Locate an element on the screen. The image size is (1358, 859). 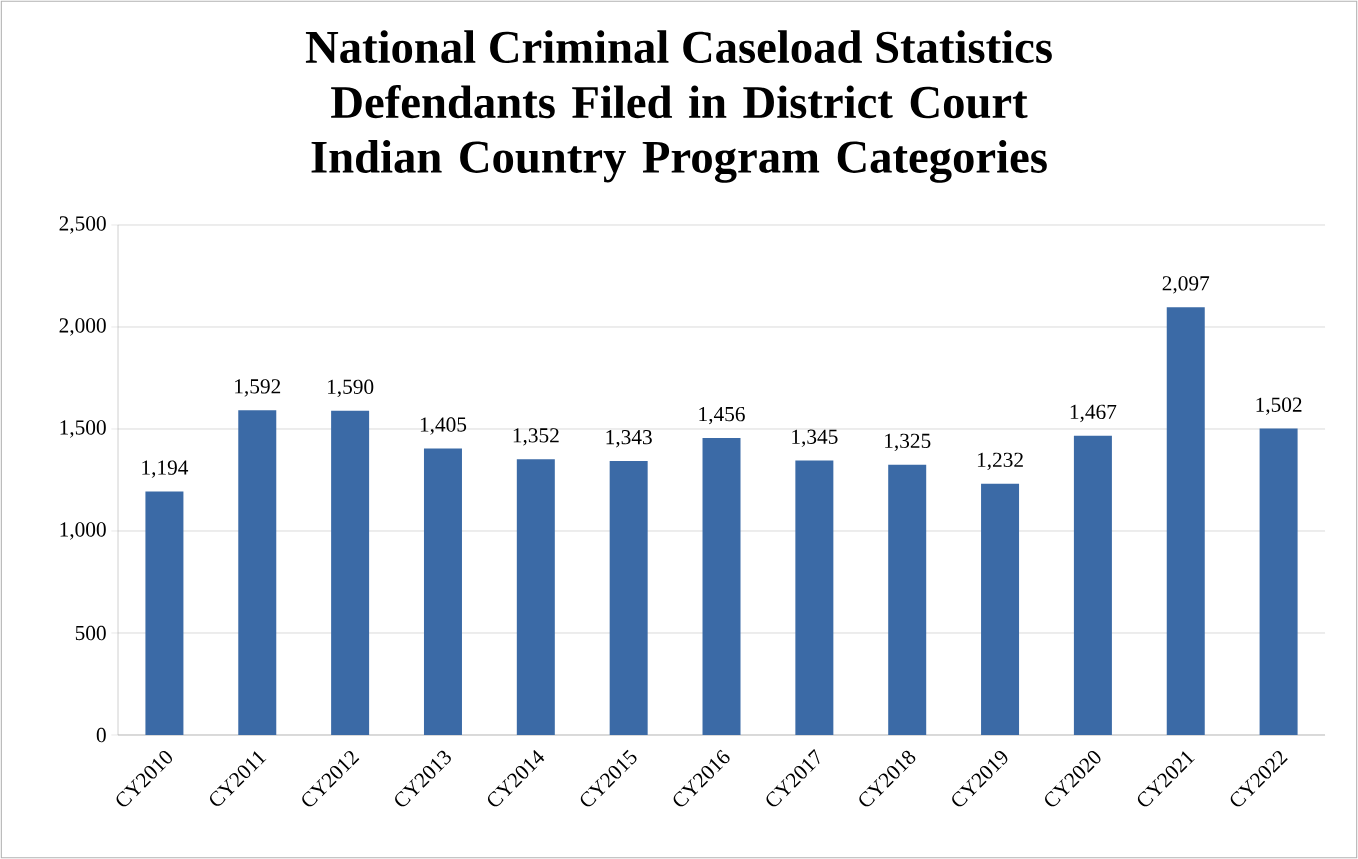
data-label: 1,325 is located at coordinates (908, 442).